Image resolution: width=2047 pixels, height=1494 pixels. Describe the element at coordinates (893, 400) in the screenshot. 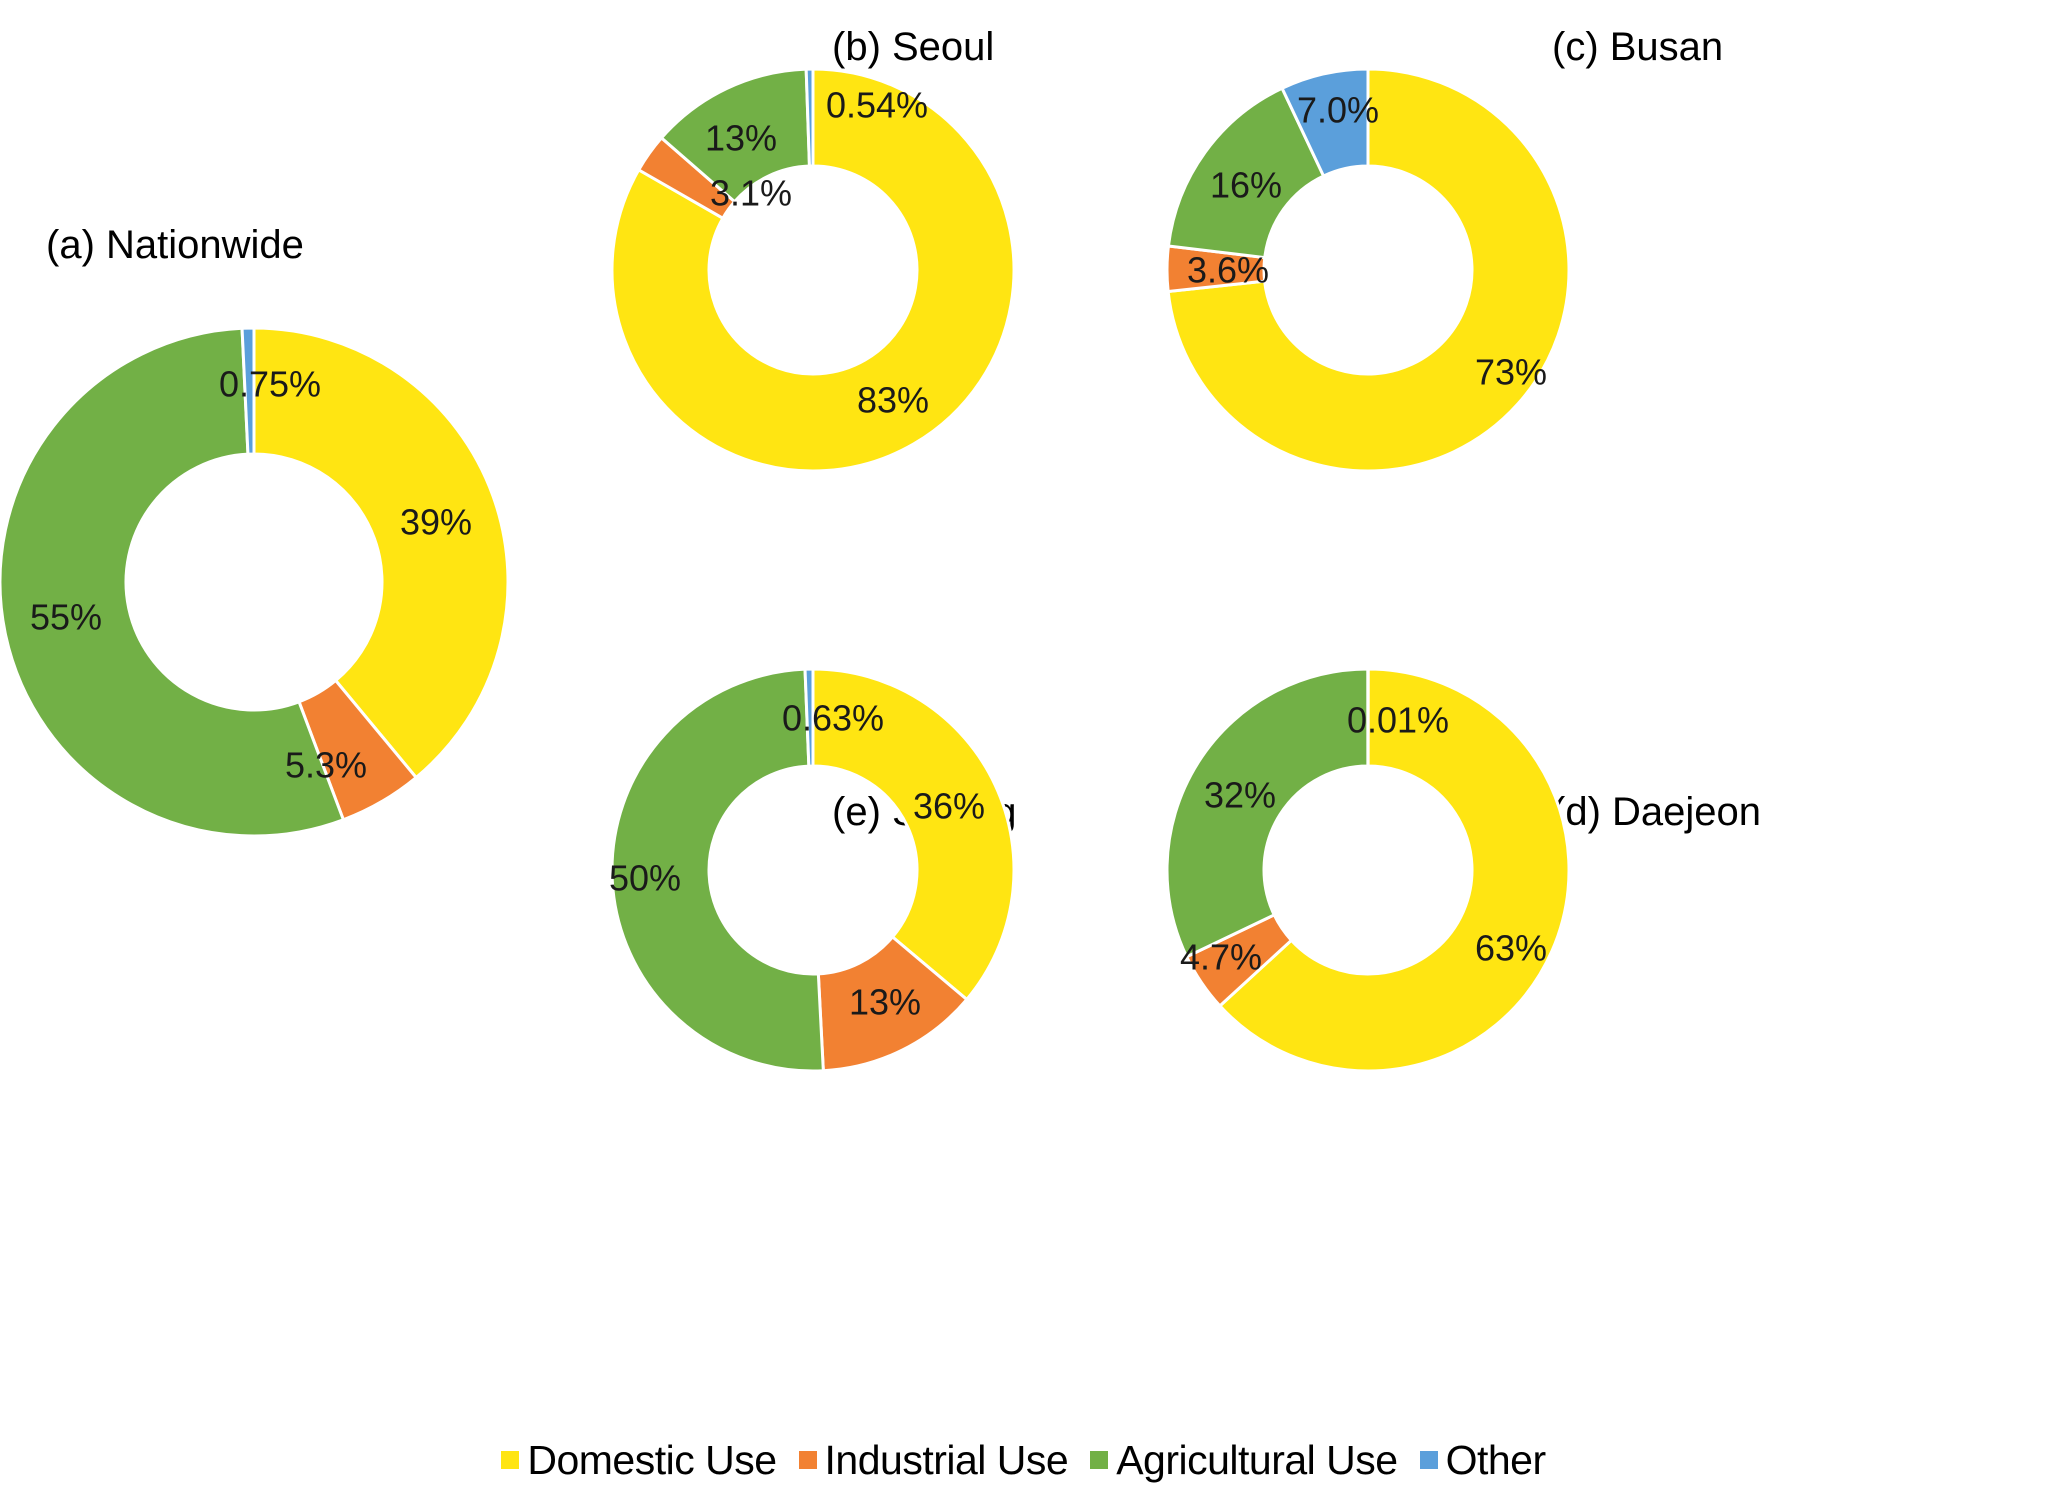

I see `data-label-domestic-use: 83%` at that location.